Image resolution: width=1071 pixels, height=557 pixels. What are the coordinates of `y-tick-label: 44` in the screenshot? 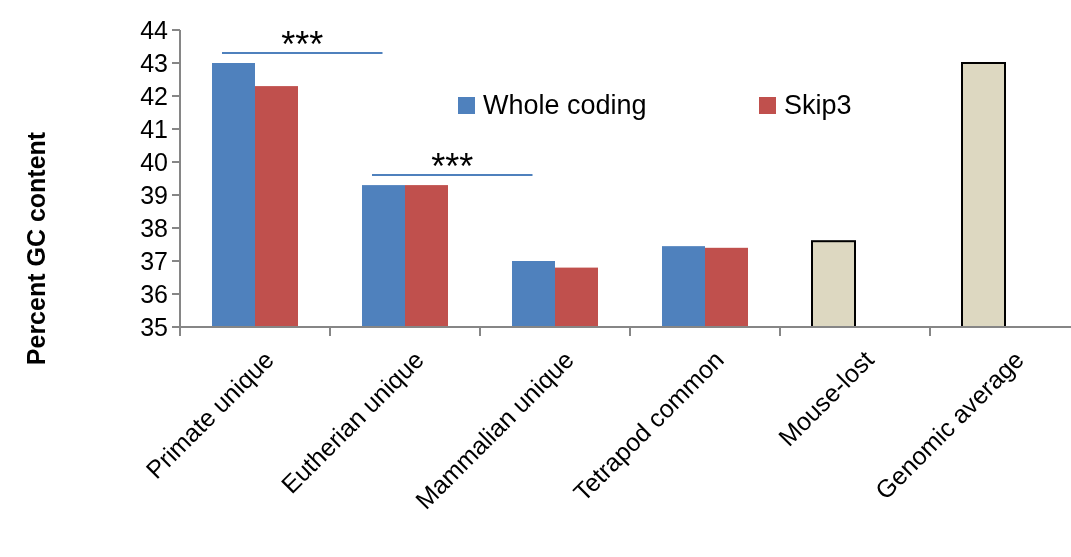 It's located at (154, 29).